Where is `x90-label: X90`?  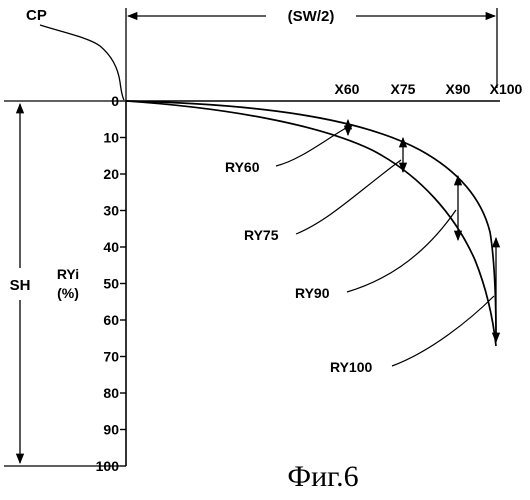
x90-label: X90 is located at coordinates (458, 89).